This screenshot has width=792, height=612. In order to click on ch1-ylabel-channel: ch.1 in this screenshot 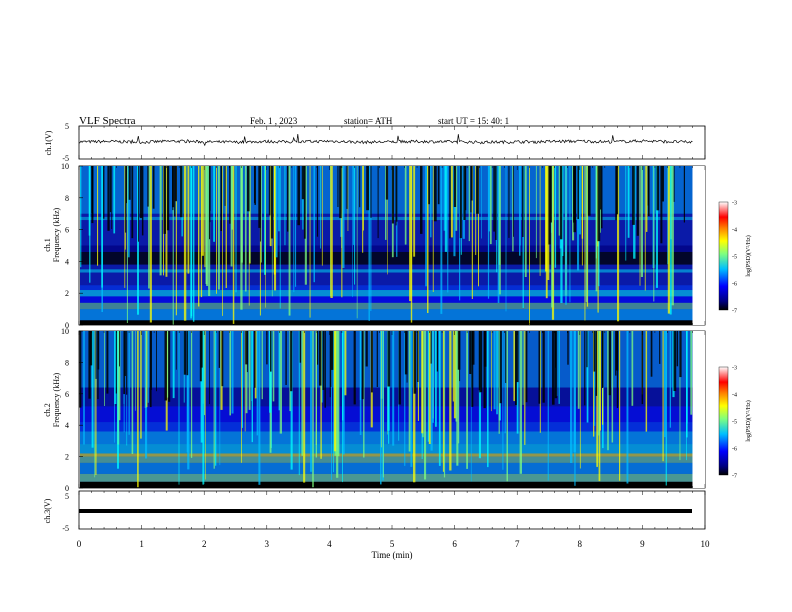, I will do `click(47, 245)`.